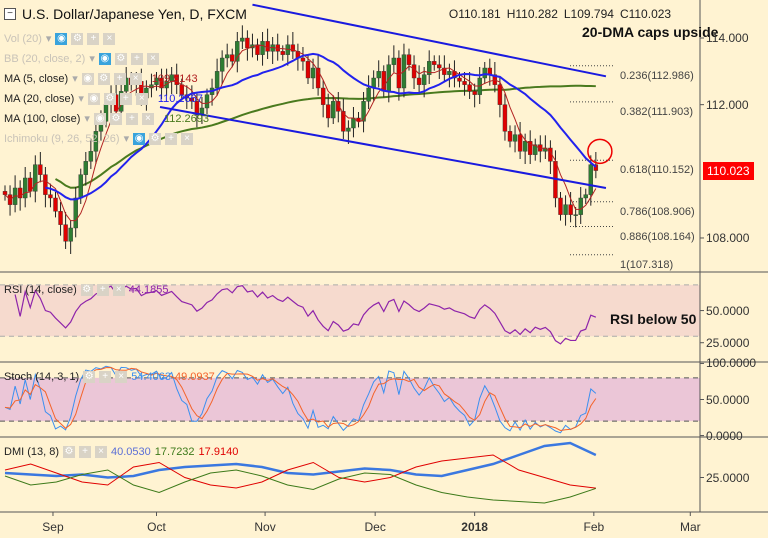 This screenshot has width=768, height=538. Describe the element at coordinates (86, 58) in the screenshot. I see `indicator-legend: BB (20, close, 2) ▾ ◉ ⚙ + ×` at that location.